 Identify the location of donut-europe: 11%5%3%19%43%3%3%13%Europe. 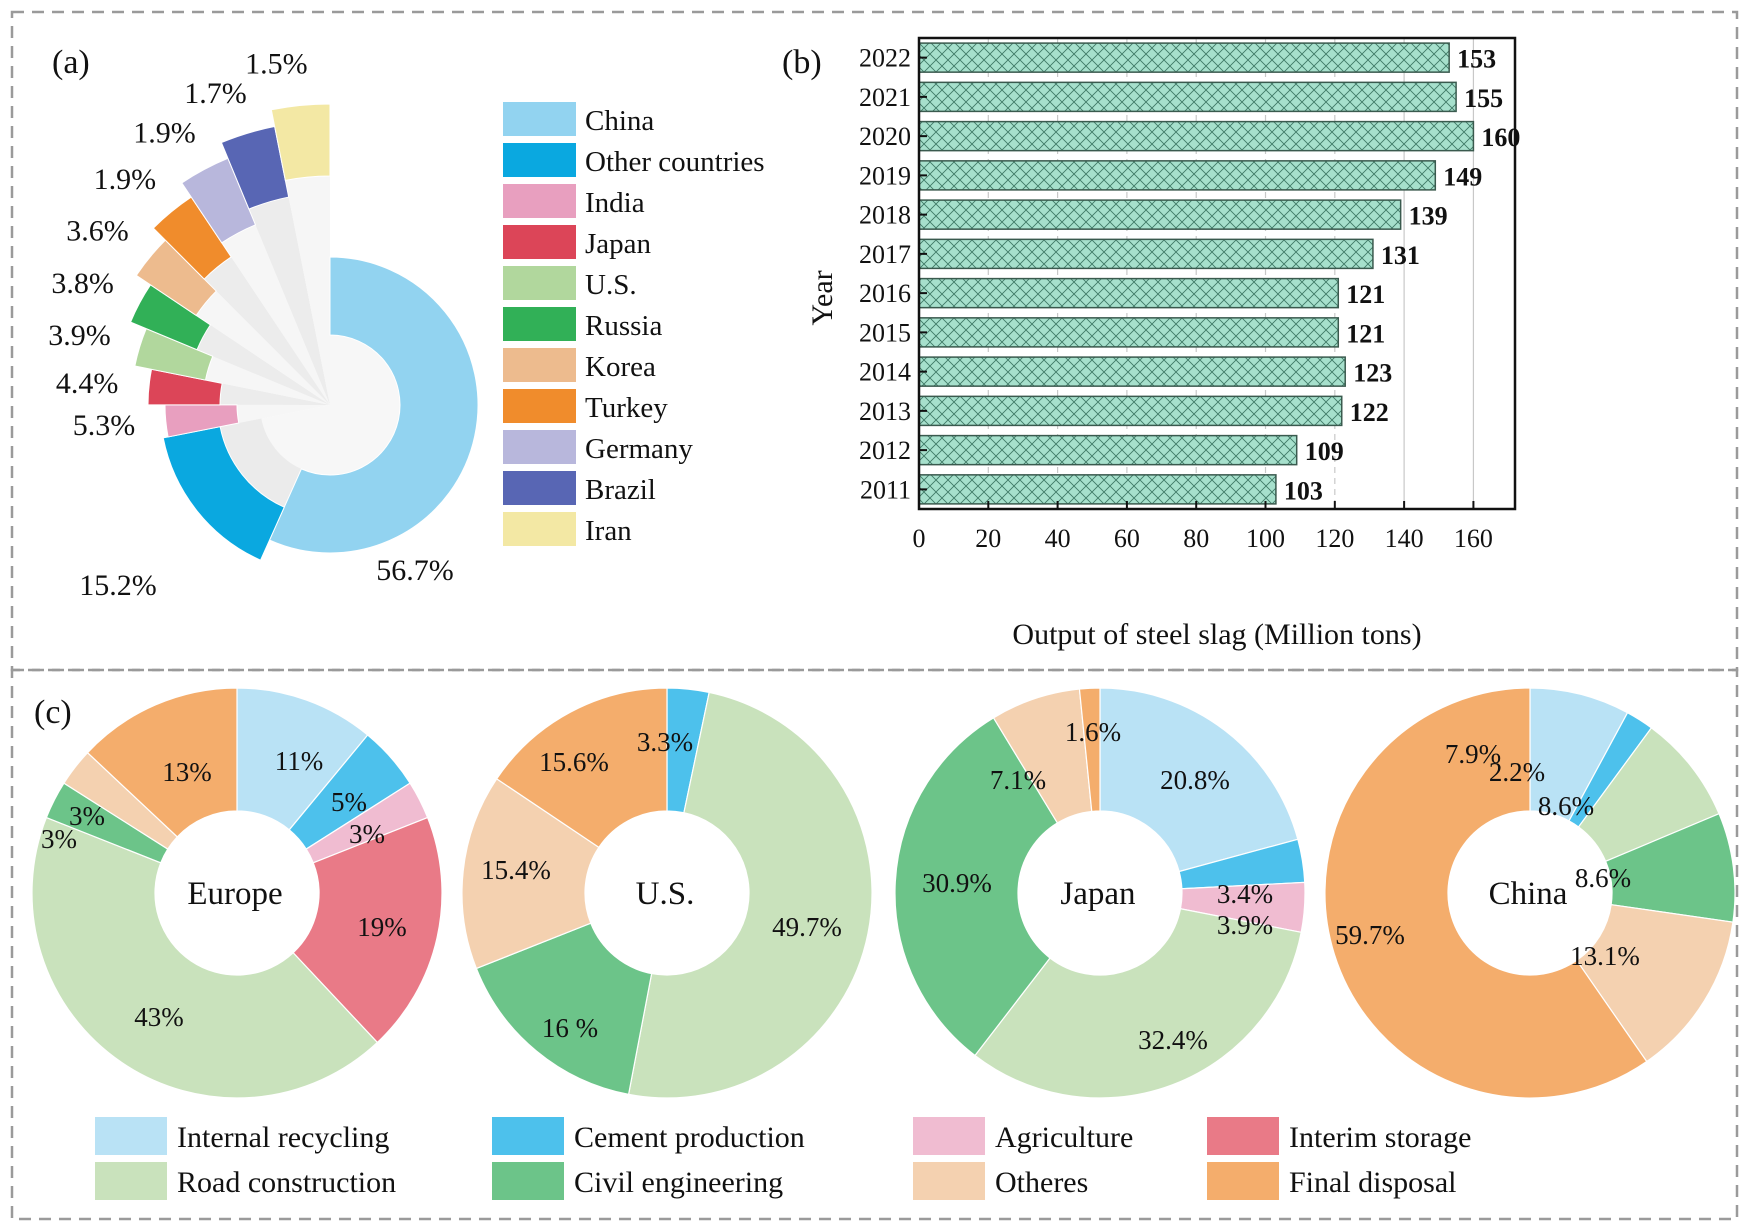
(237, 893).